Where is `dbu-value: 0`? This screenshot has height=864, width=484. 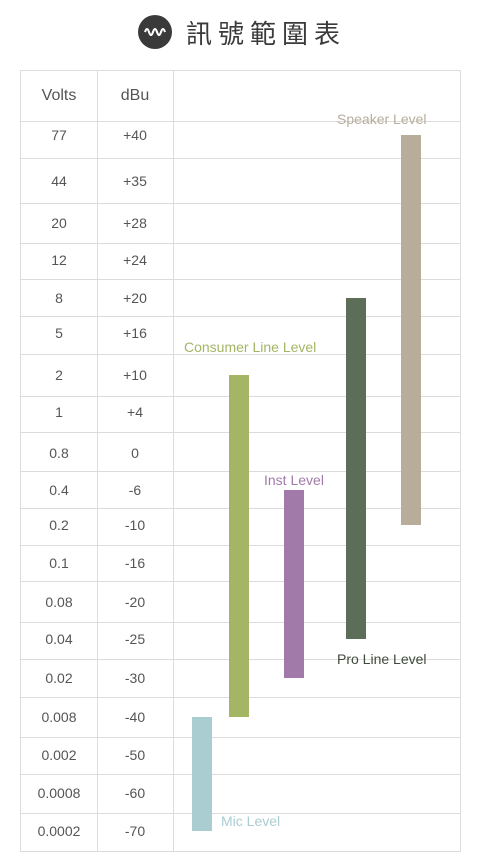 dbu-value: 0 is located at coordinates (135, 453).